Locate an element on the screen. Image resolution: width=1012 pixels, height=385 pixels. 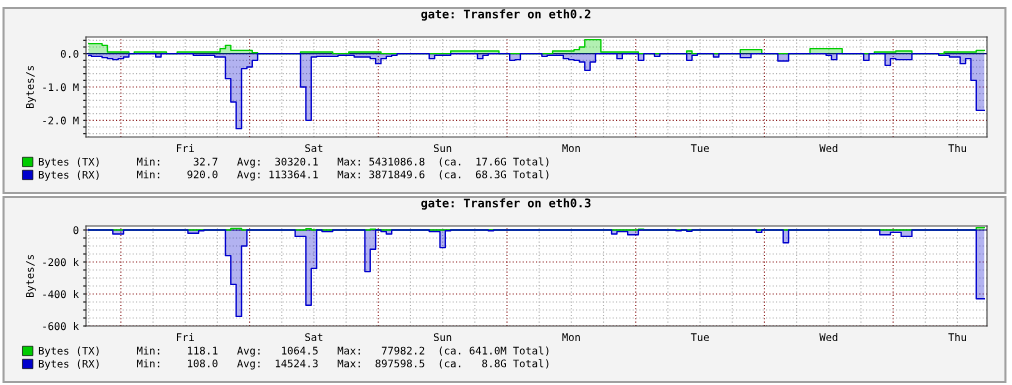
text: Min: 32.7 Avg: 30320.1 Max: 5431086.8 (ca. 17.6G Total) is located at coordinates (343, 162).